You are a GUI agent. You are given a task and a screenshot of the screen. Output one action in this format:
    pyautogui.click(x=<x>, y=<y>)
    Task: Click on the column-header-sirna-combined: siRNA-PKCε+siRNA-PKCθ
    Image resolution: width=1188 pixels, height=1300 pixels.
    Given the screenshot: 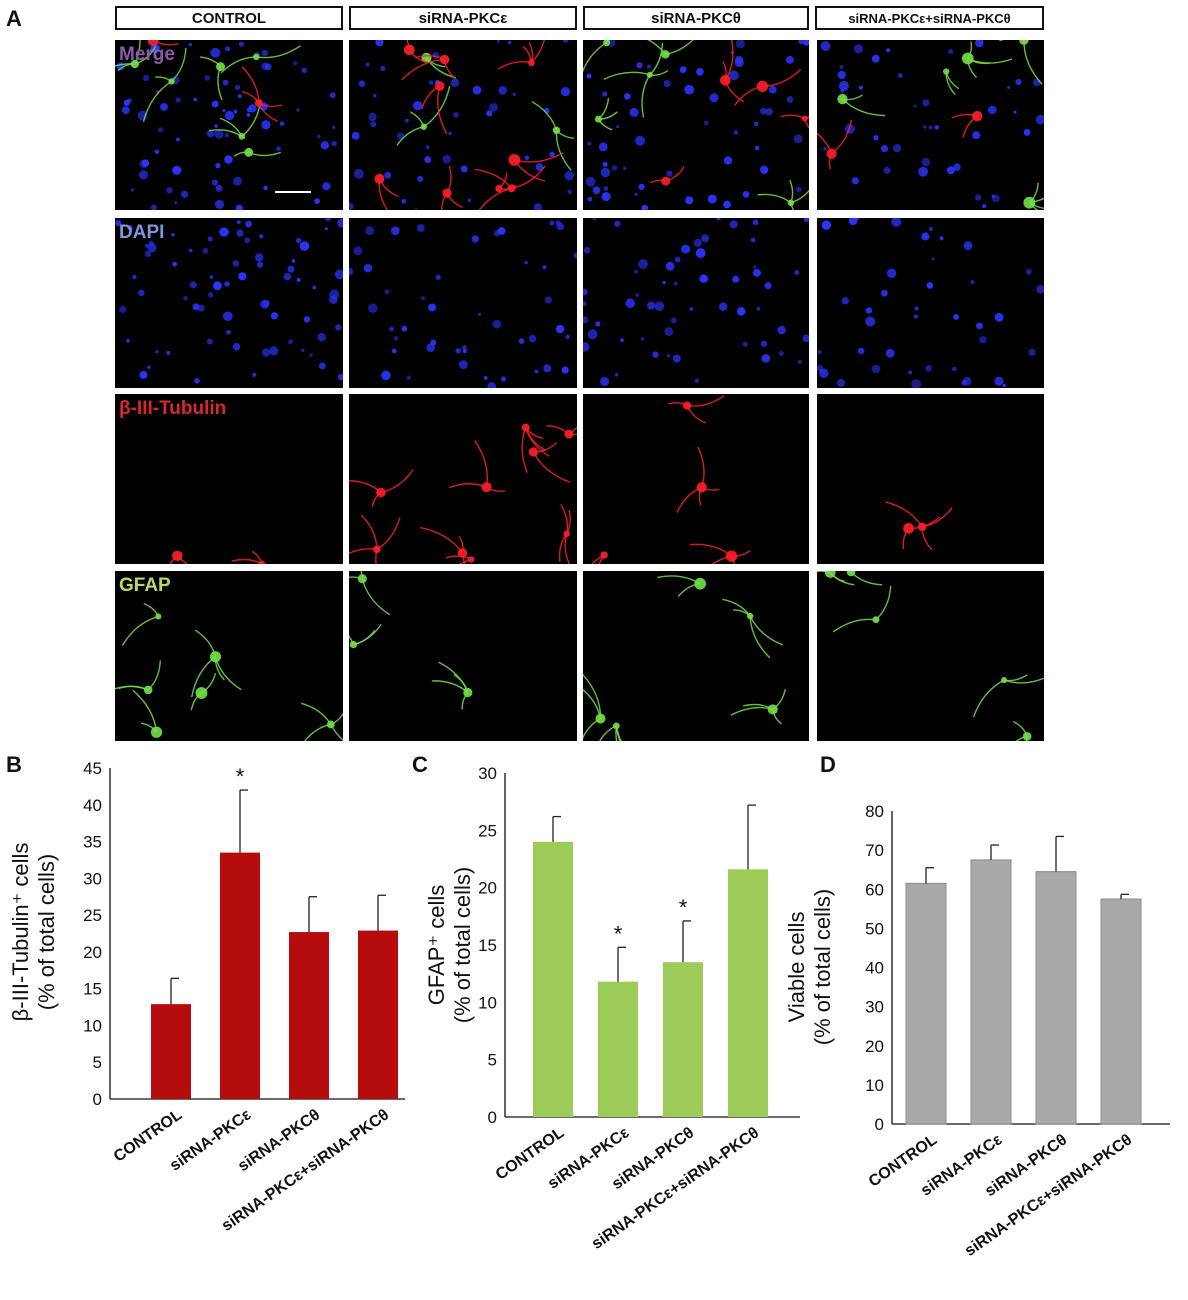 What is the action you would take?
    pyautogui.click(x=929, y=18)
    